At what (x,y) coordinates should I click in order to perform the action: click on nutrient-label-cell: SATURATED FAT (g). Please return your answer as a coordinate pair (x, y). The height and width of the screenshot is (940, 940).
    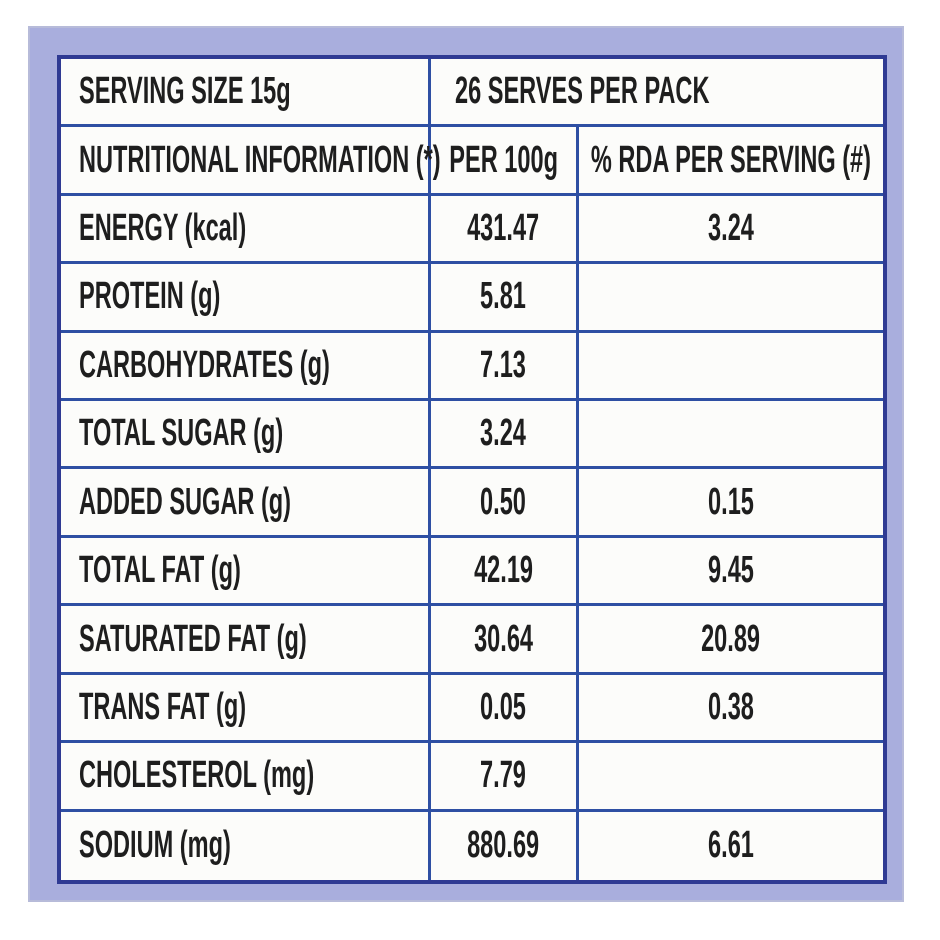
    Looking at the image, I should click on (246, 640).